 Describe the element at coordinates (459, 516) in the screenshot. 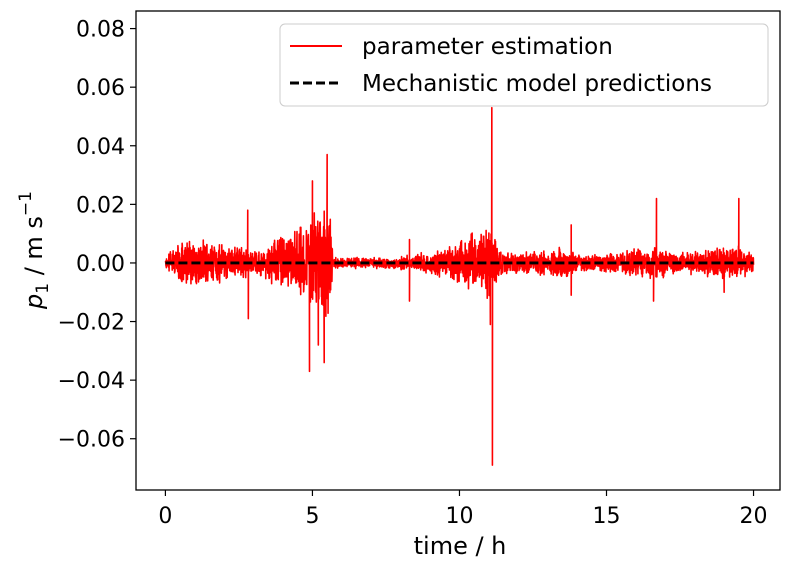

I see `x-tick-label: 10` at that location.